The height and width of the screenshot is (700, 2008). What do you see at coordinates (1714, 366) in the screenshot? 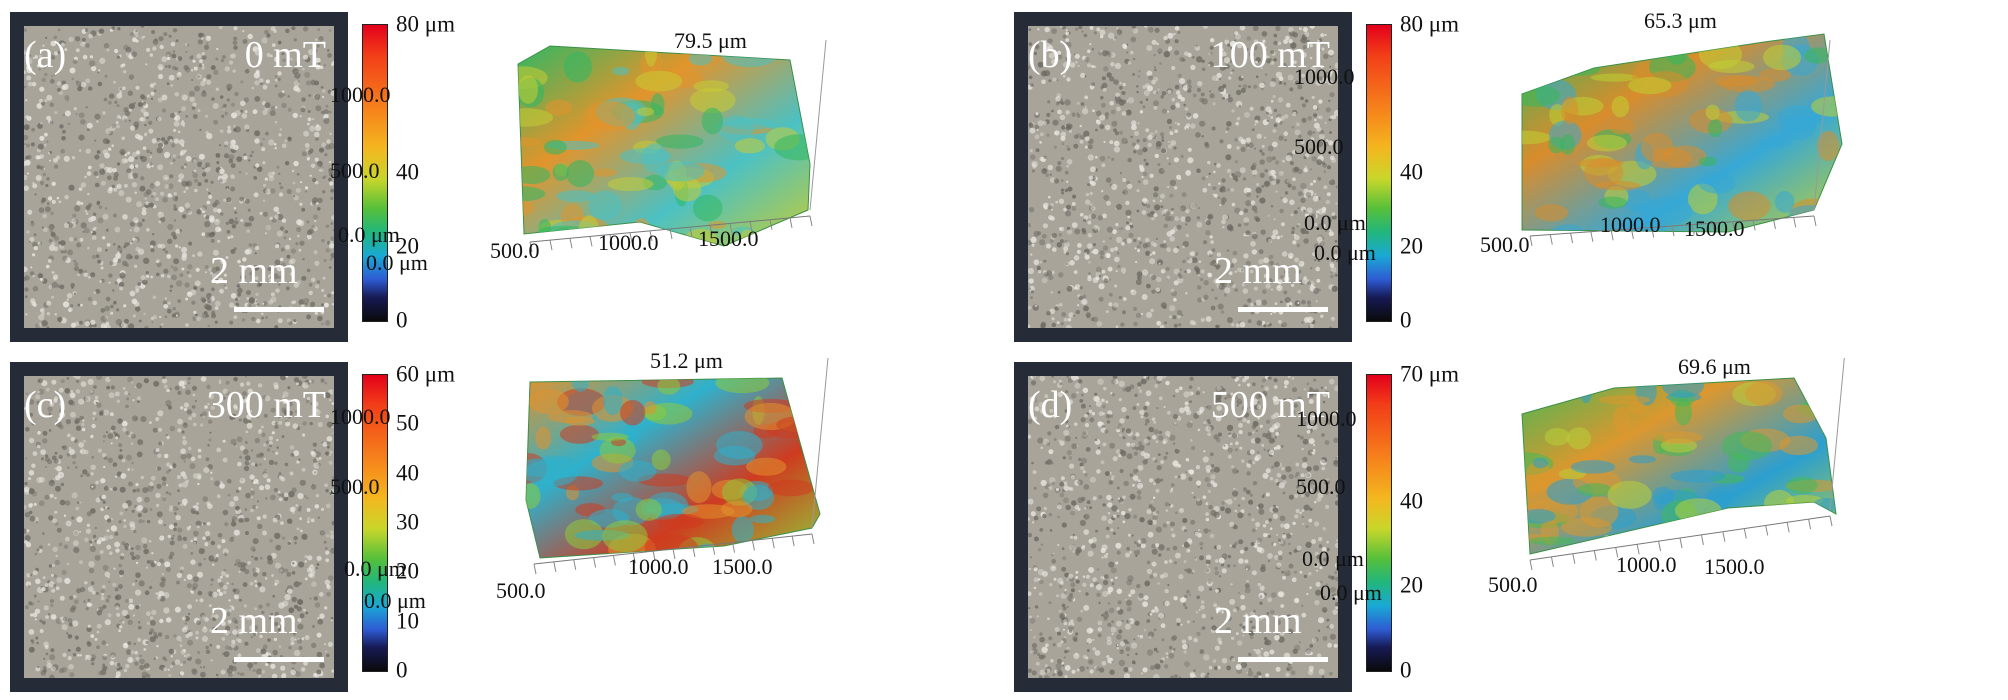
I see `surface-max-height: 69.6 μm` at bounding box center [1714, 366].